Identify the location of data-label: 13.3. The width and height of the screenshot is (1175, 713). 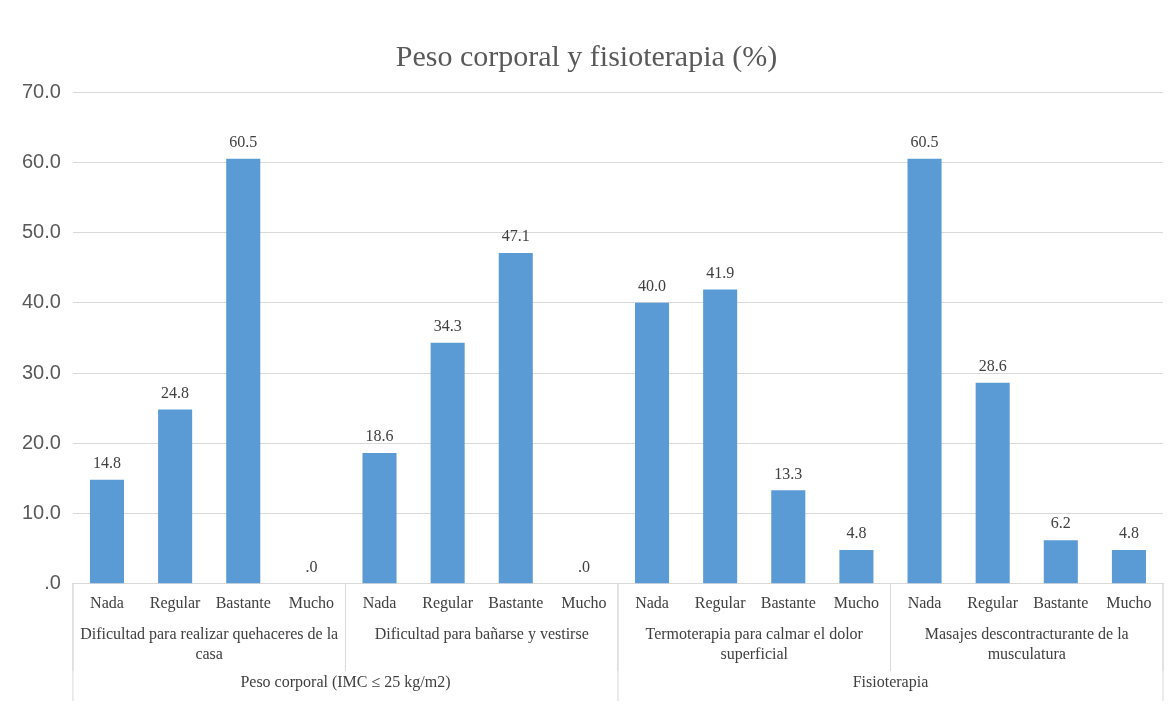
(788, 473).